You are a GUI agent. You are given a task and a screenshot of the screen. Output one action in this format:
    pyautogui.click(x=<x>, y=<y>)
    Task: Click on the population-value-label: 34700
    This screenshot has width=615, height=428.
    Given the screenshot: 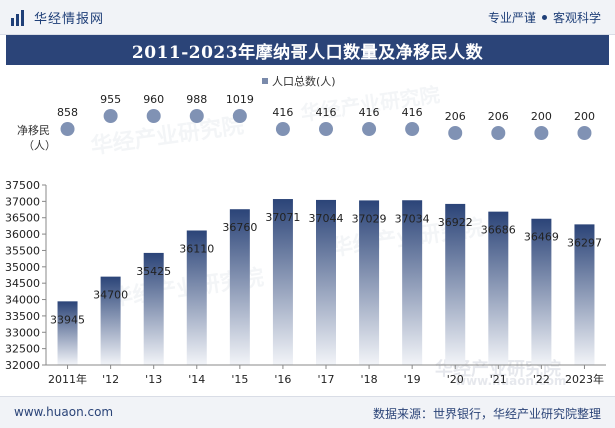 What is the action you would take?
    pyautogui.click(x=110, y=295)
    